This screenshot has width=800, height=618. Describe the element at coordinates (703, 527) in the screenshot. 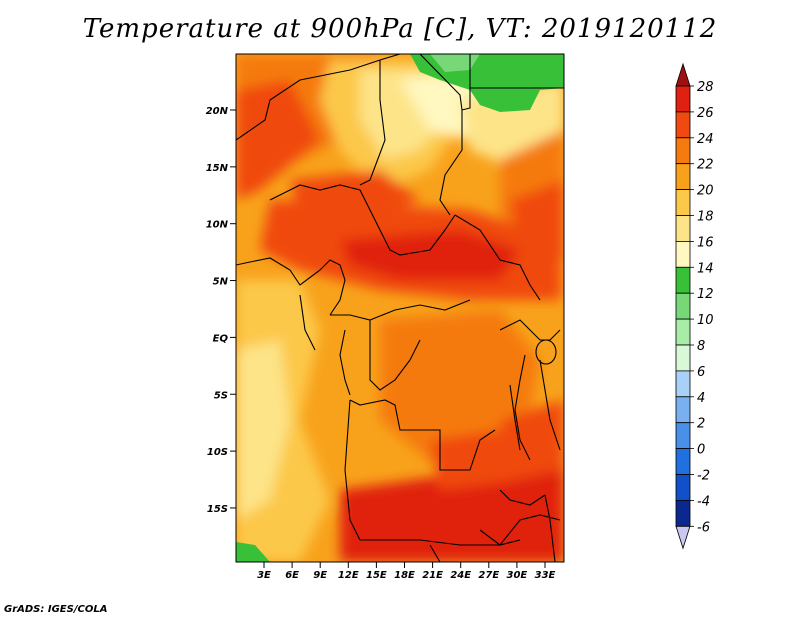

I see `colorbar-label: -6` at that location.